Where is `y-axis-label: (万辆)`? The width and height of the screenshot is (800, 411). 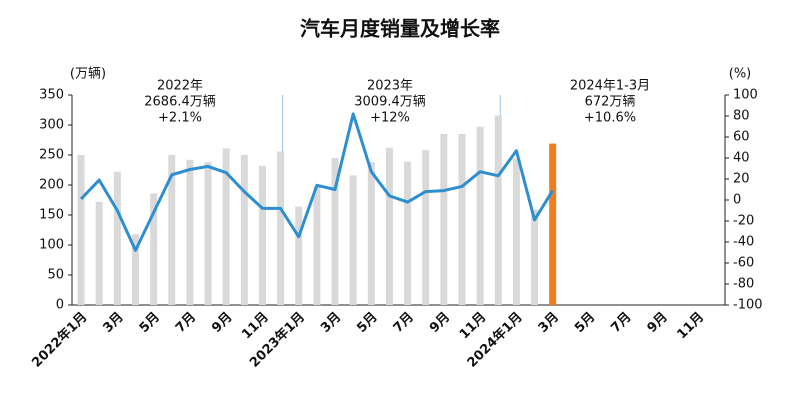
y-axis-label: (万辆) is located at coordinates (88, 74).